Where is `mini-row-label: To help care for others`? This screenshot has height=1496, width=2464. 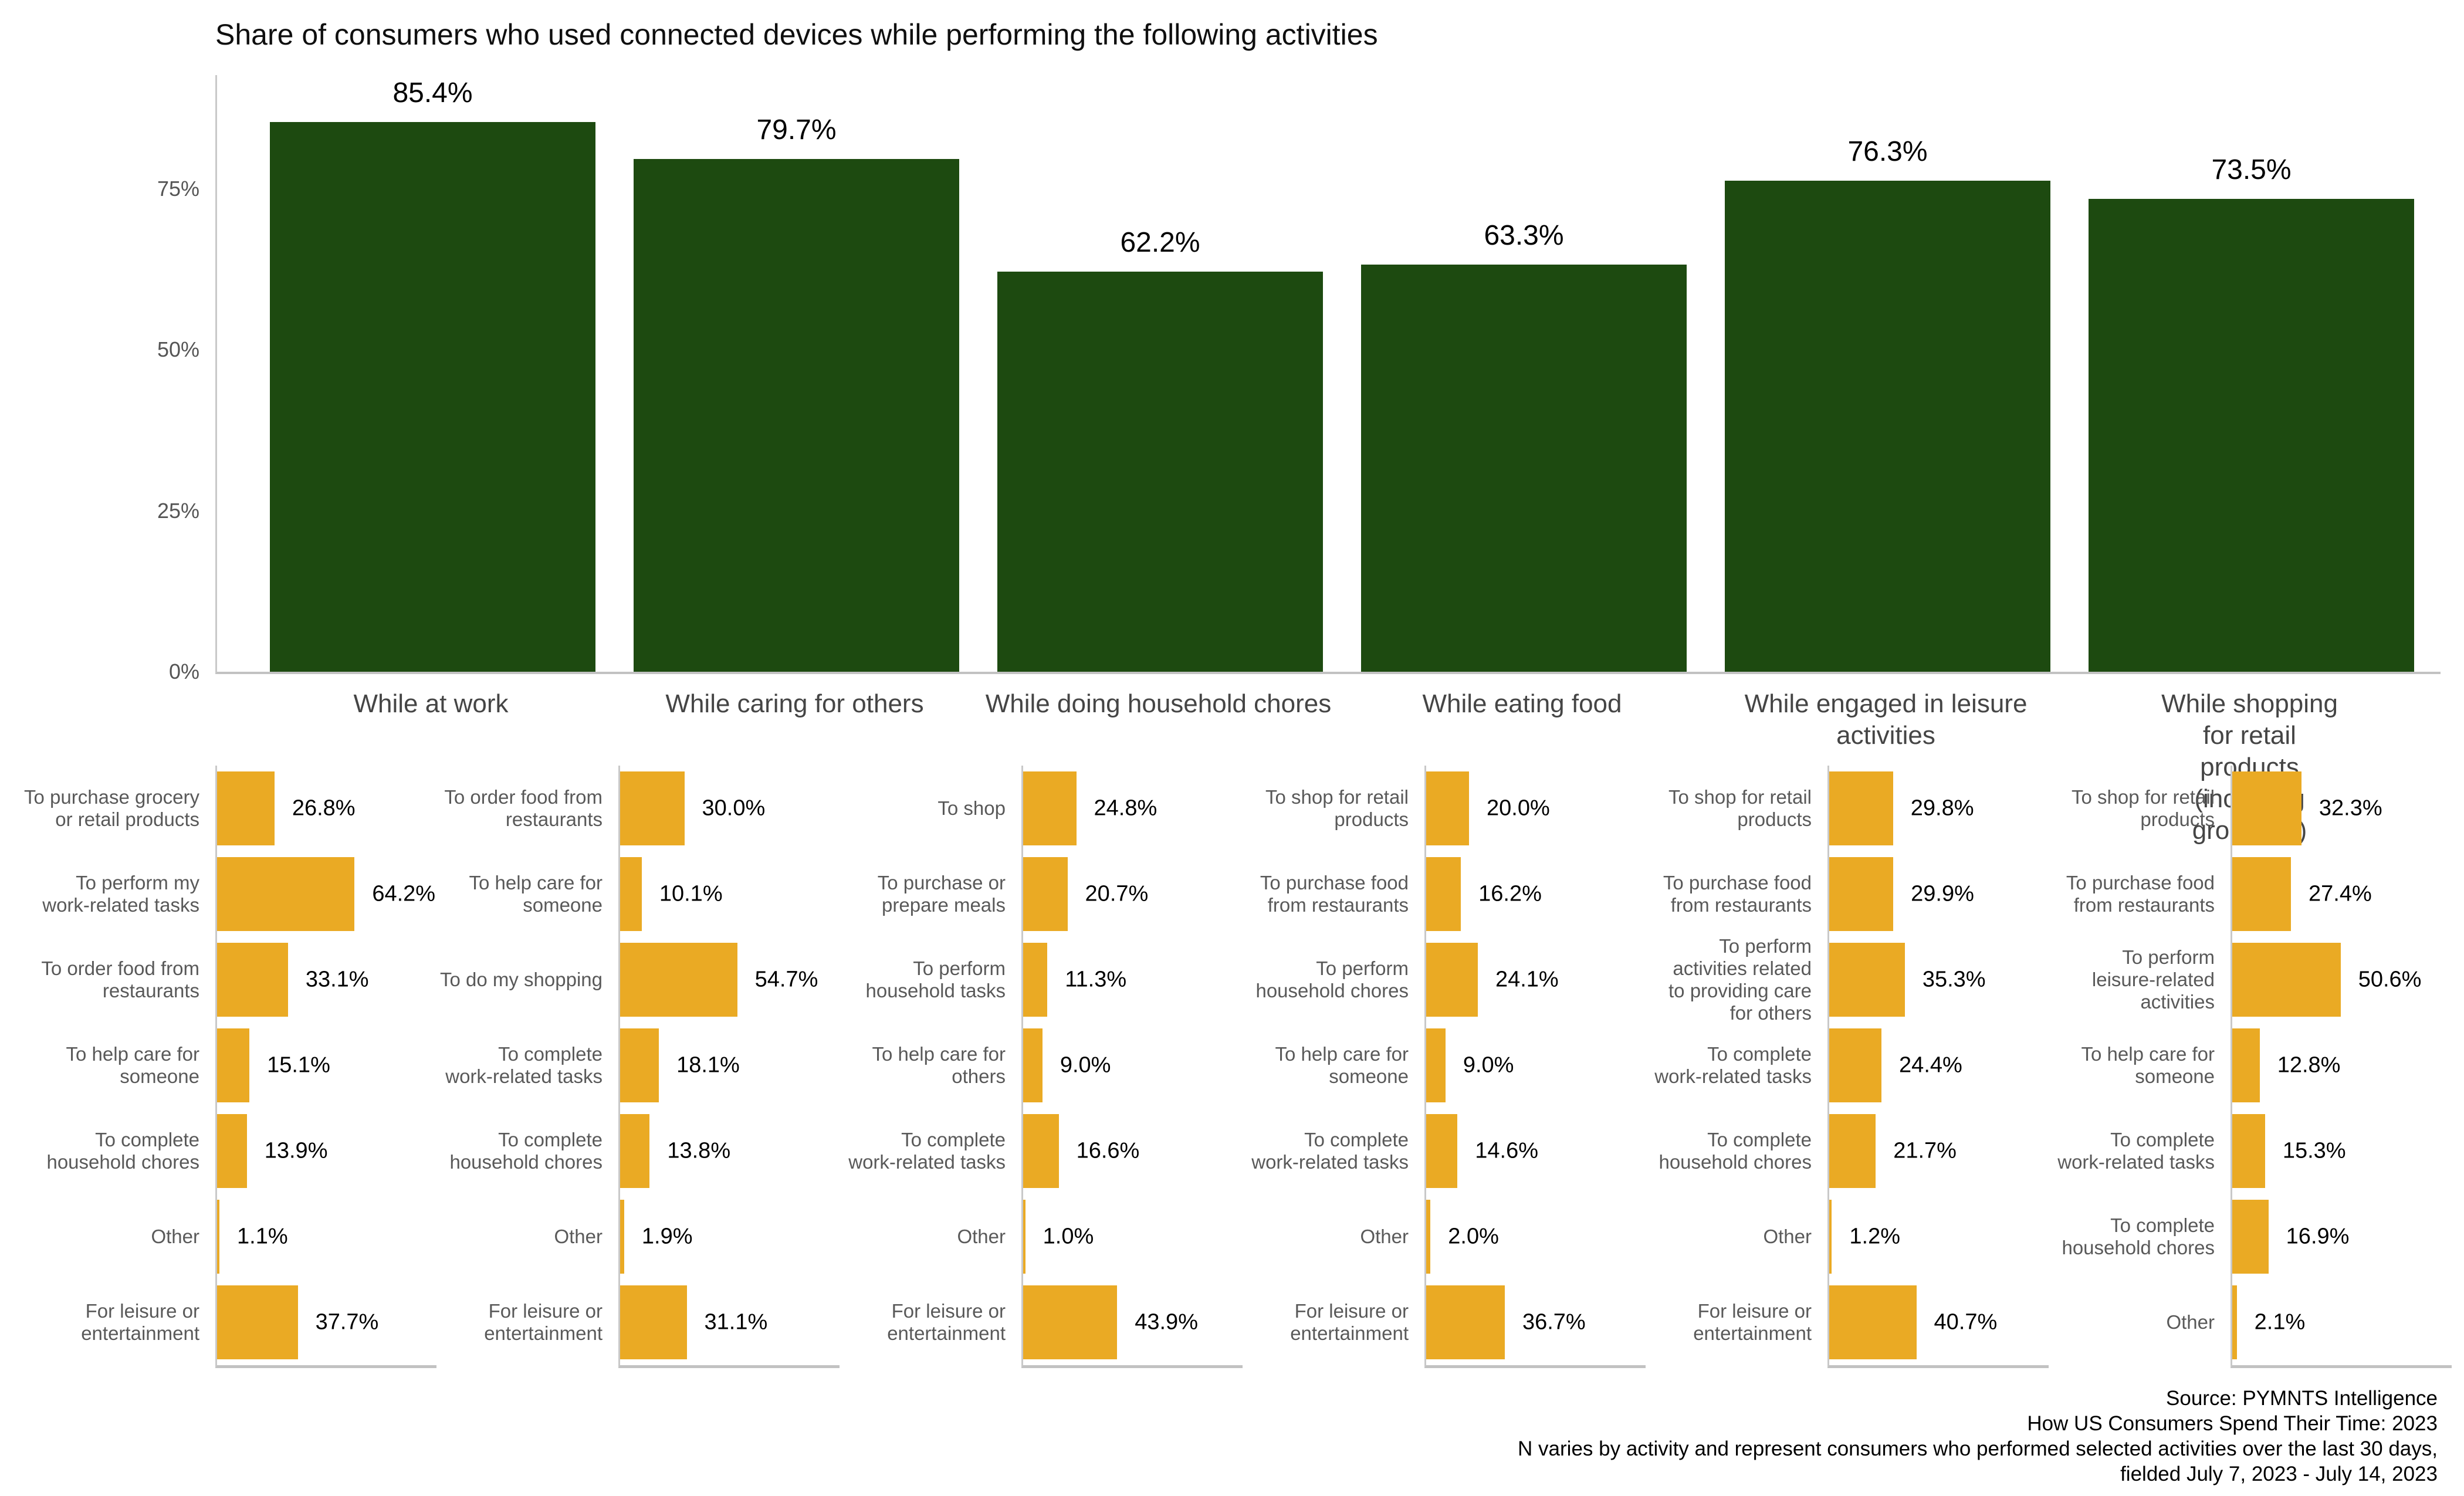 mini-row-label: To help care for others is located at coordinates (939, 1065).